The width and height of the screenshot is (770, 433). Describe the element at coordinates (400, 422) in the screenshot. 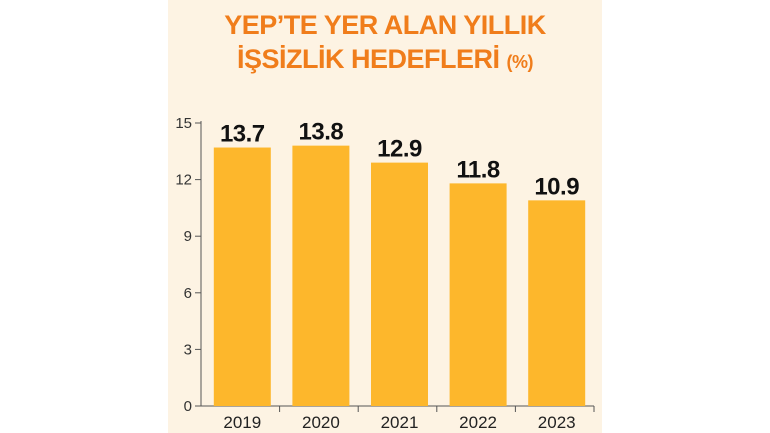

I see `x-tick-label: 2021` at that location.